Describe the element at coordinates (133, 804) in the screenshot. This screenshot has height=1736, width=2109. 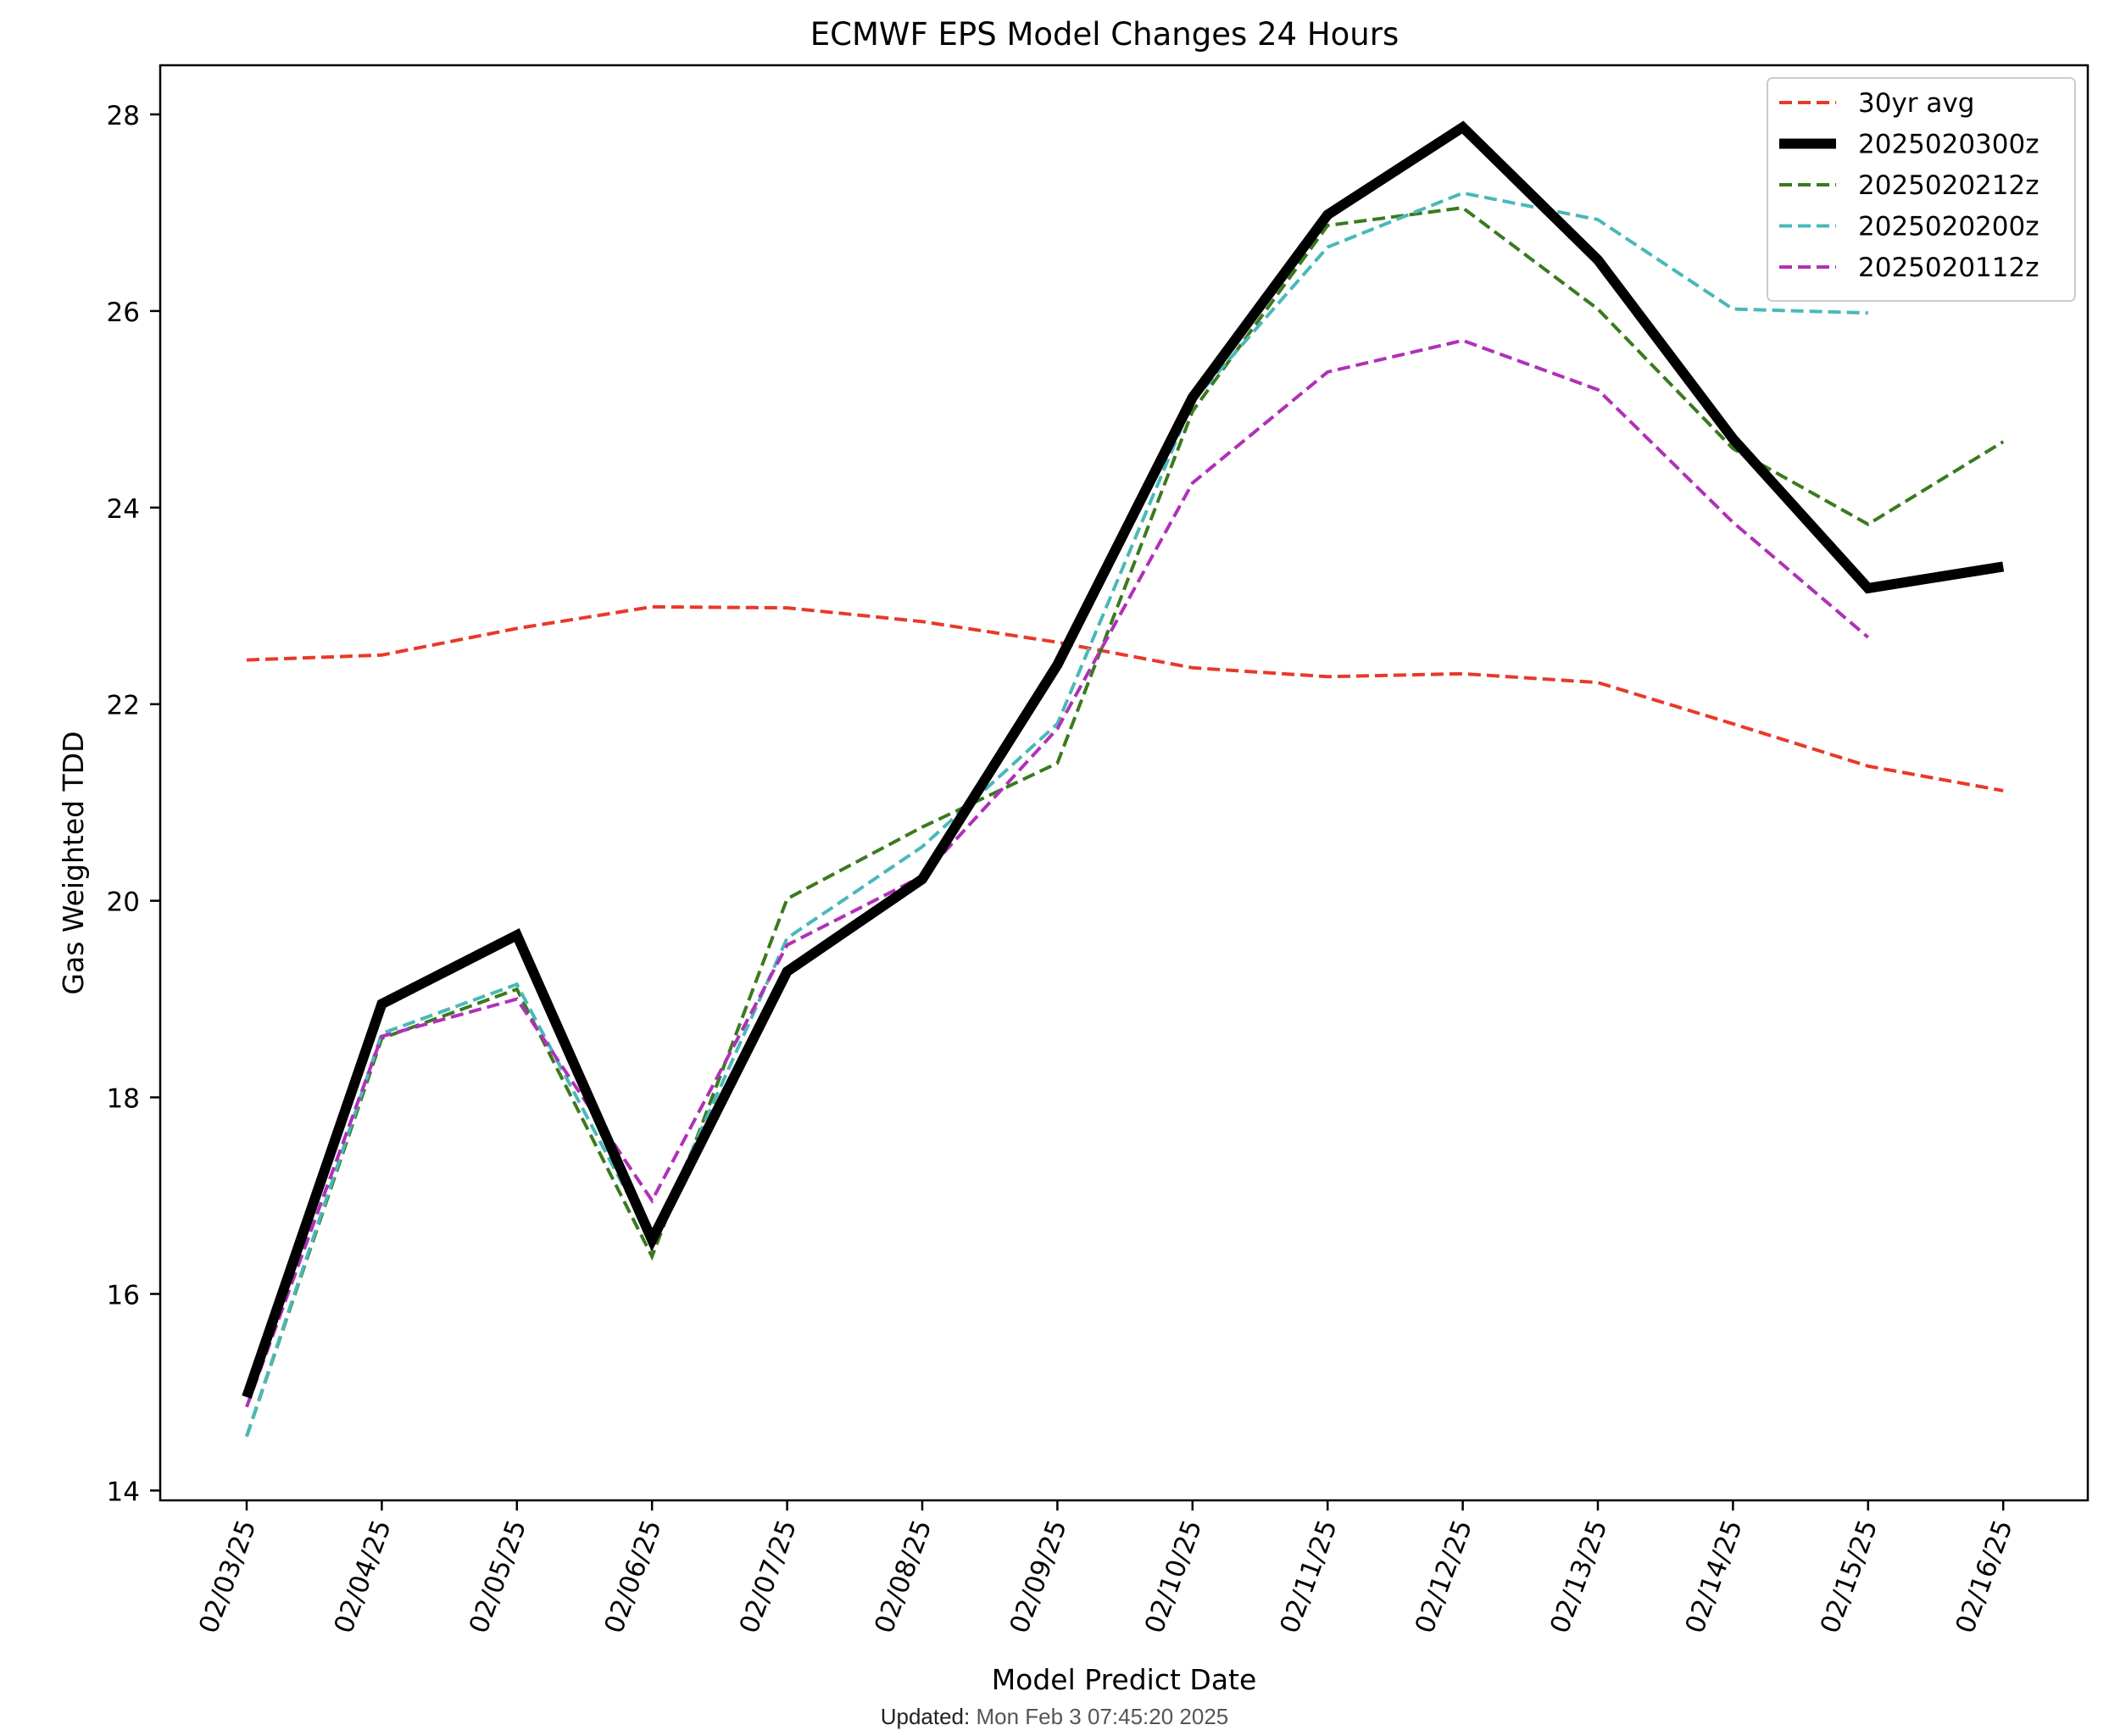
I see `y-axis: 14 16 18 20 22 24 26 28` at that location.